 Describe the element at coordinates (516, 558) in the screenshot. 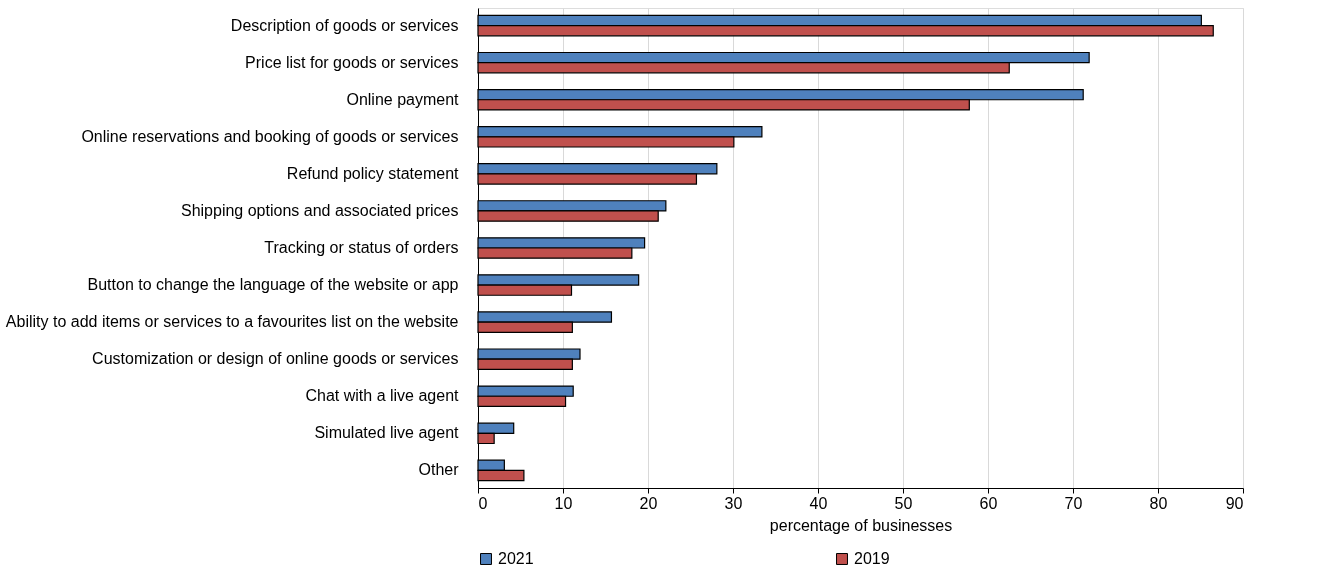

I see `legend-label: 2021` at that location.